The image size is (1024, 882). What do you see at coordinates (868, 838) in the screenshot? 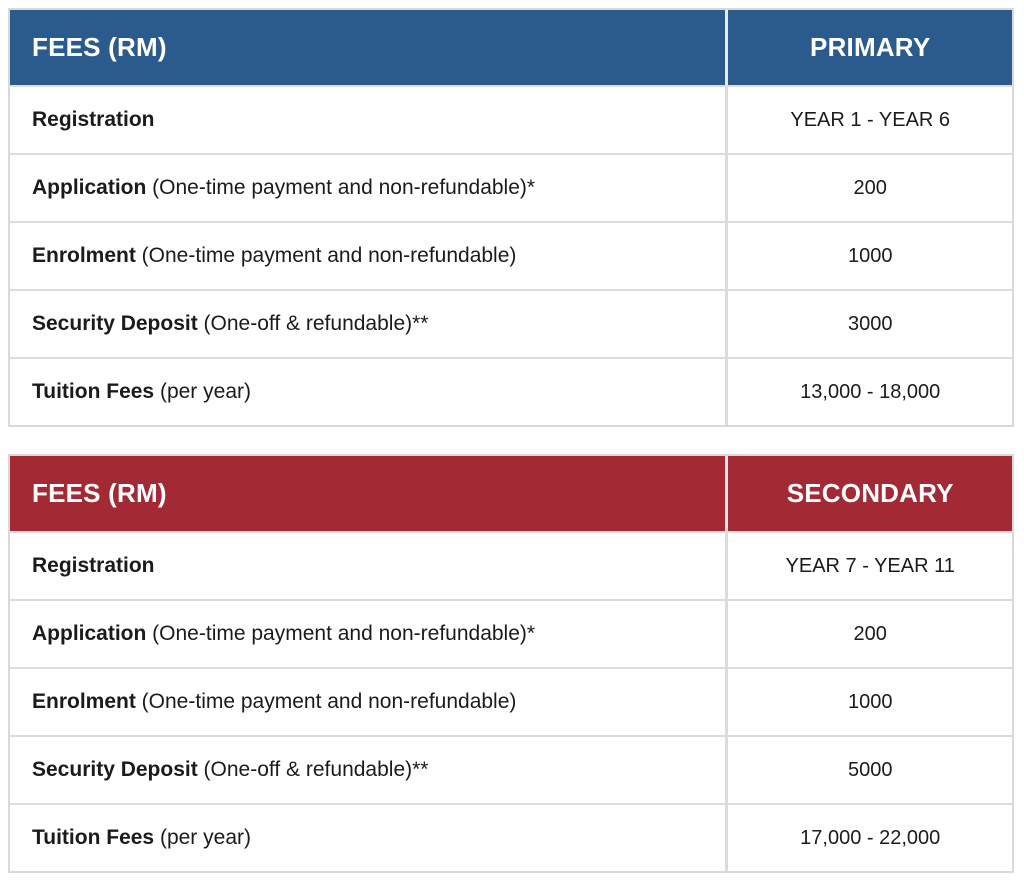
I see `row-value: 17,000 - 22,000` at bounding box center [868, 838].